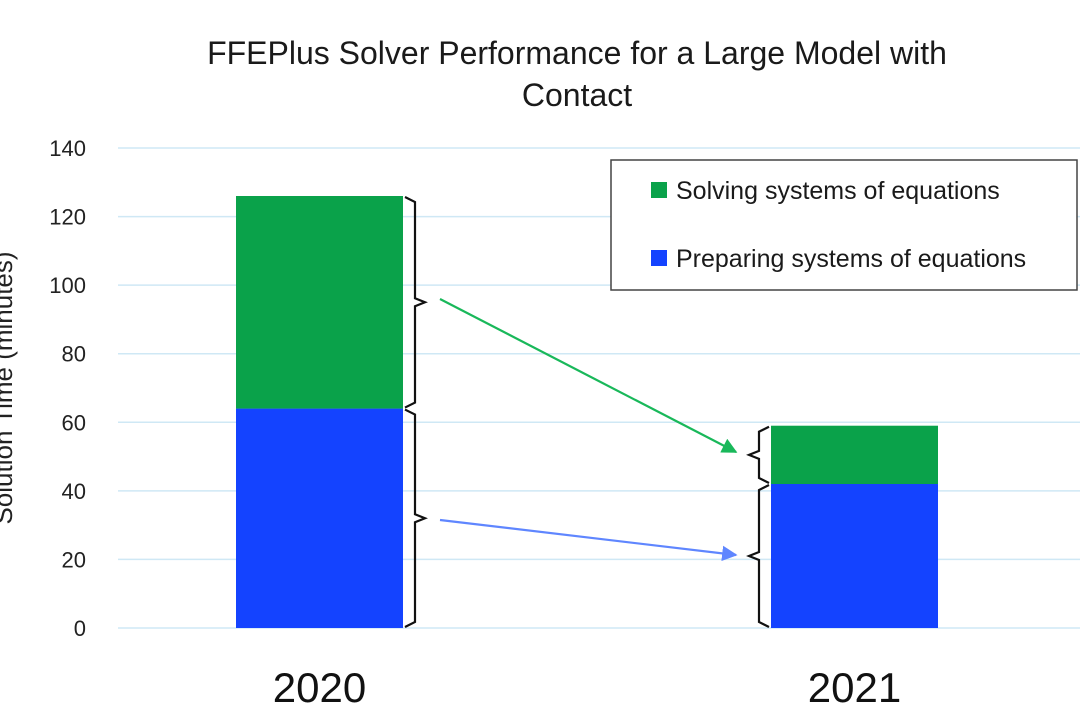 This screenshot has width=1080, height=720. I want to click on bar-2020-preparing, so click(319, 518).